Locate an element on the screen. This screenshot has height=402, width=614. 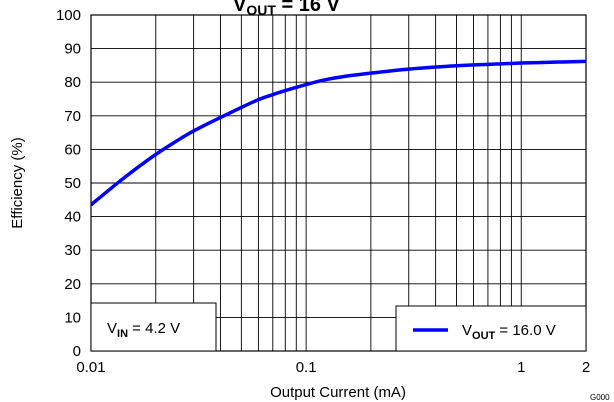
y-tick-label: 80 is located at coordinates (72, 82).